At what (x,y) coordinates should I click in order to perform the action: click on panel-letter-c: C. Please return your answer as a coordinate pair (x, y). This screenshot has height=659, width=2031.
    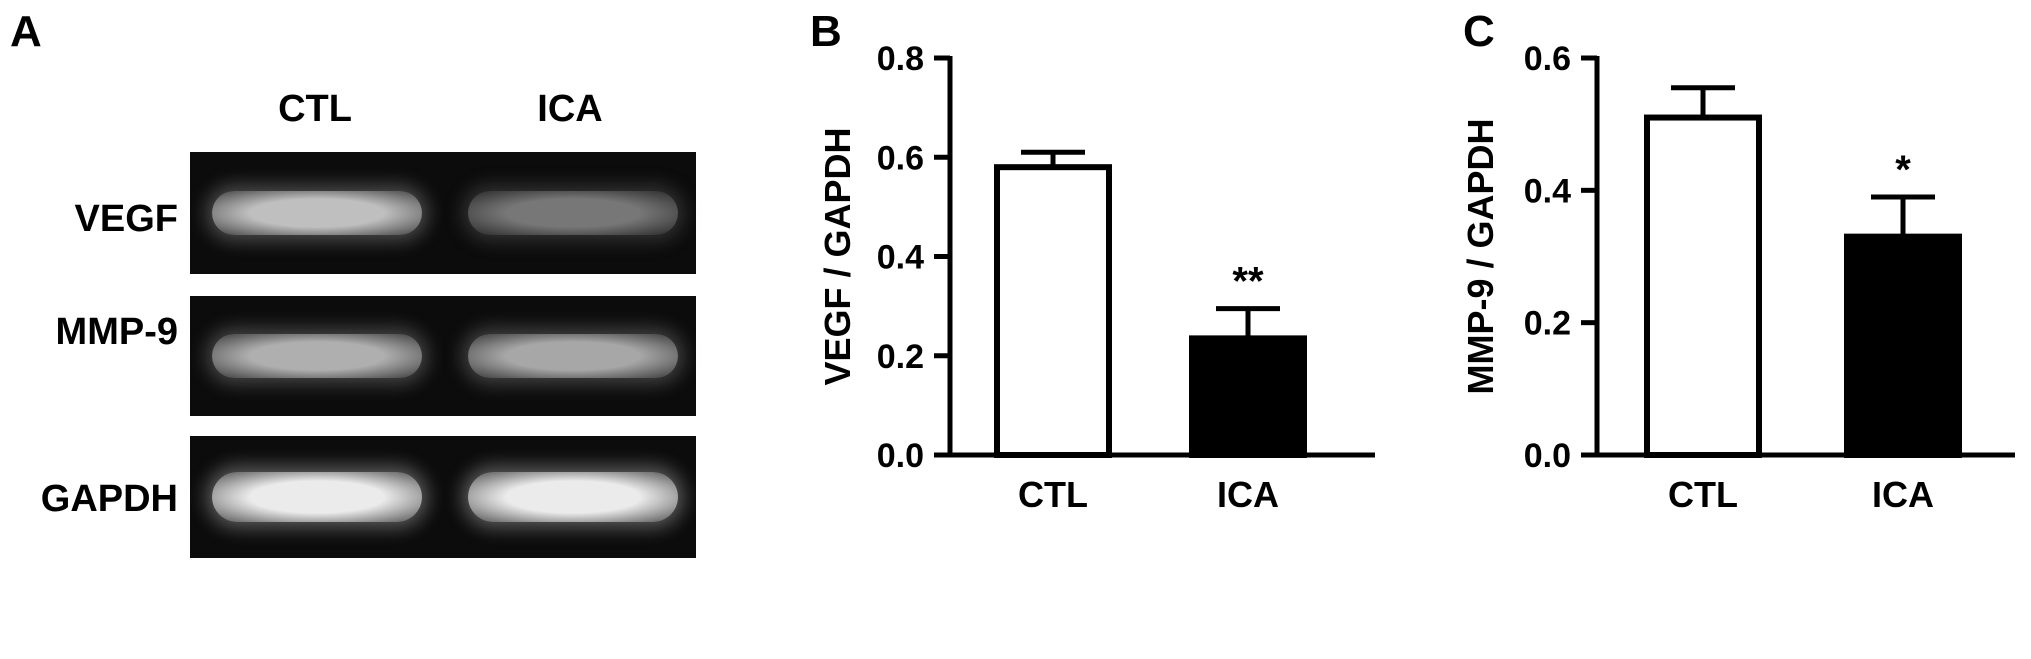
    Looking at the image, I should click on (1479, 31).